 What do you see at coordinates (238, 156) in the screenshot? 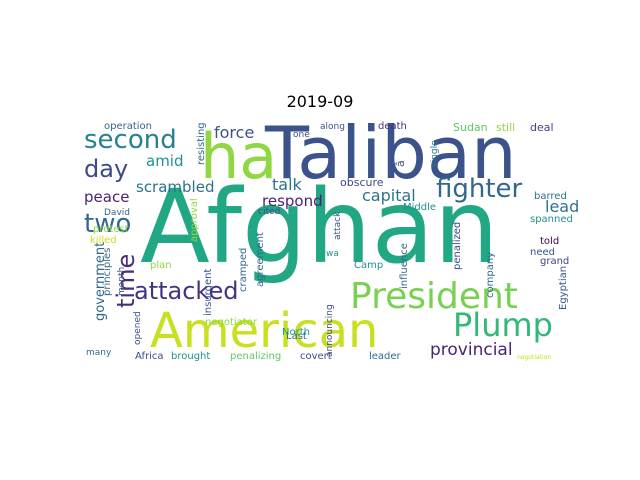
I see `word-4: ha` at bounding box center [238, 156].